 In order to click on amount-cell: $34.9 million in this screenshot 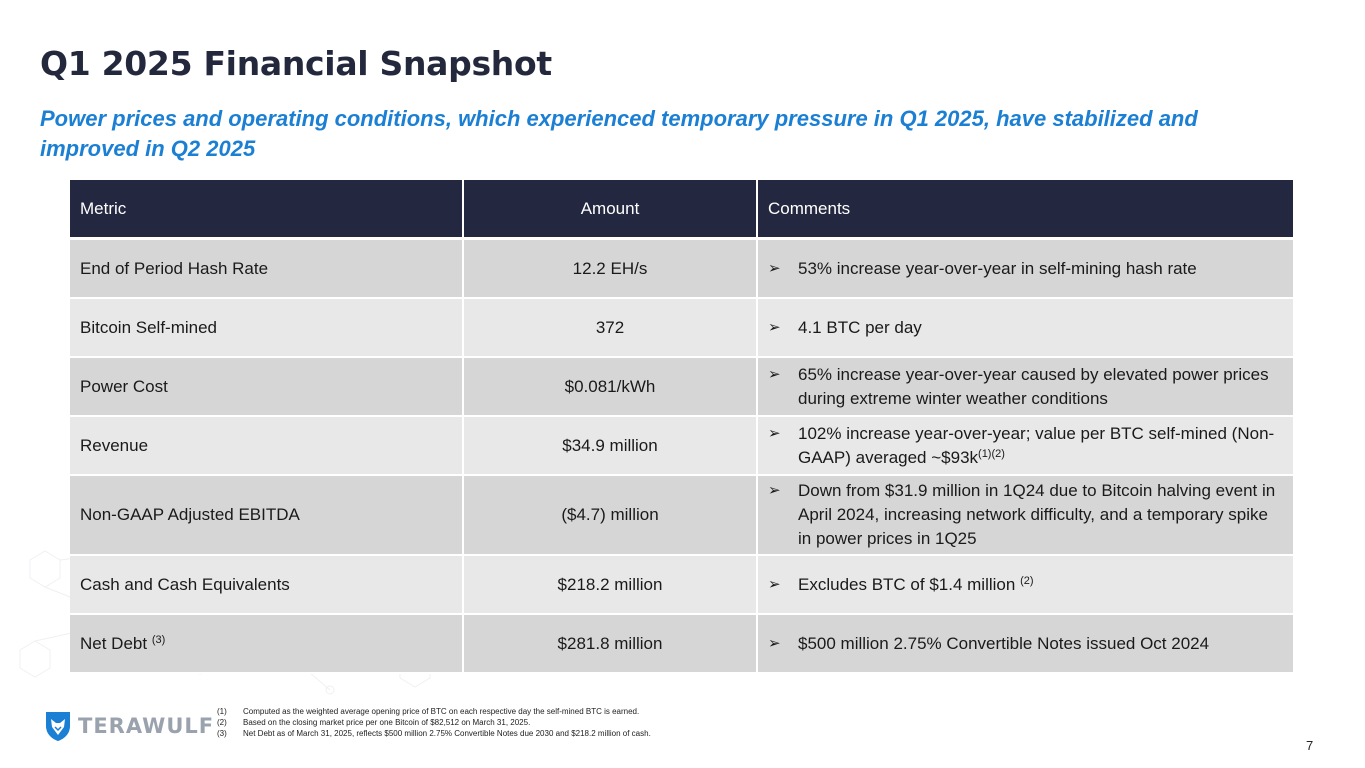, I will do `click(610, 446)`.